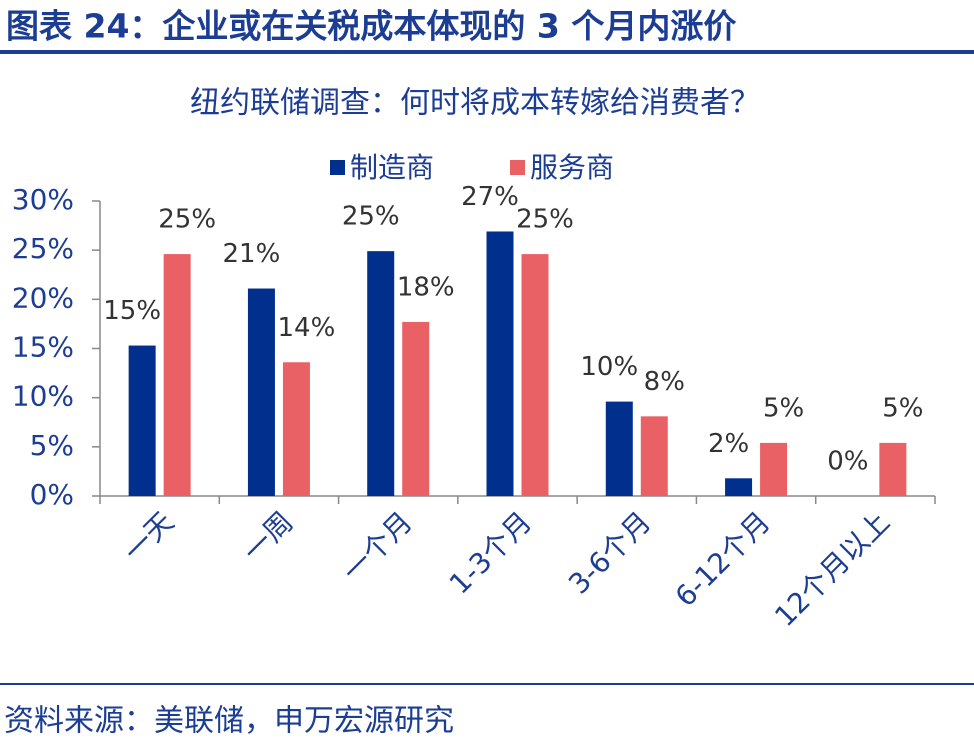 This screenshot has height=752, width=974. What do you see at coordinates (490, 197) in the screenshot?
I see `value-label: 27%` at bounding box center [490, 197].